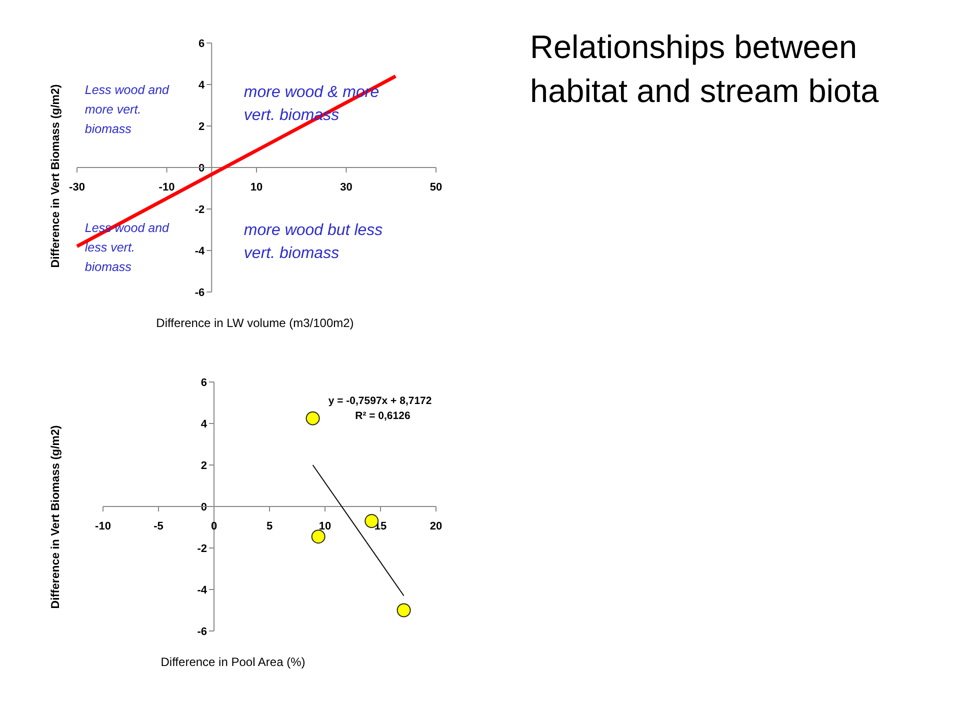 The height and width of the screenshot is (720, 960). What do you see at coordinates (233, 662) in the screenshot?
I see `x-axis-title: Difference in Pool Area (%)` at bounding box center [233, 662].